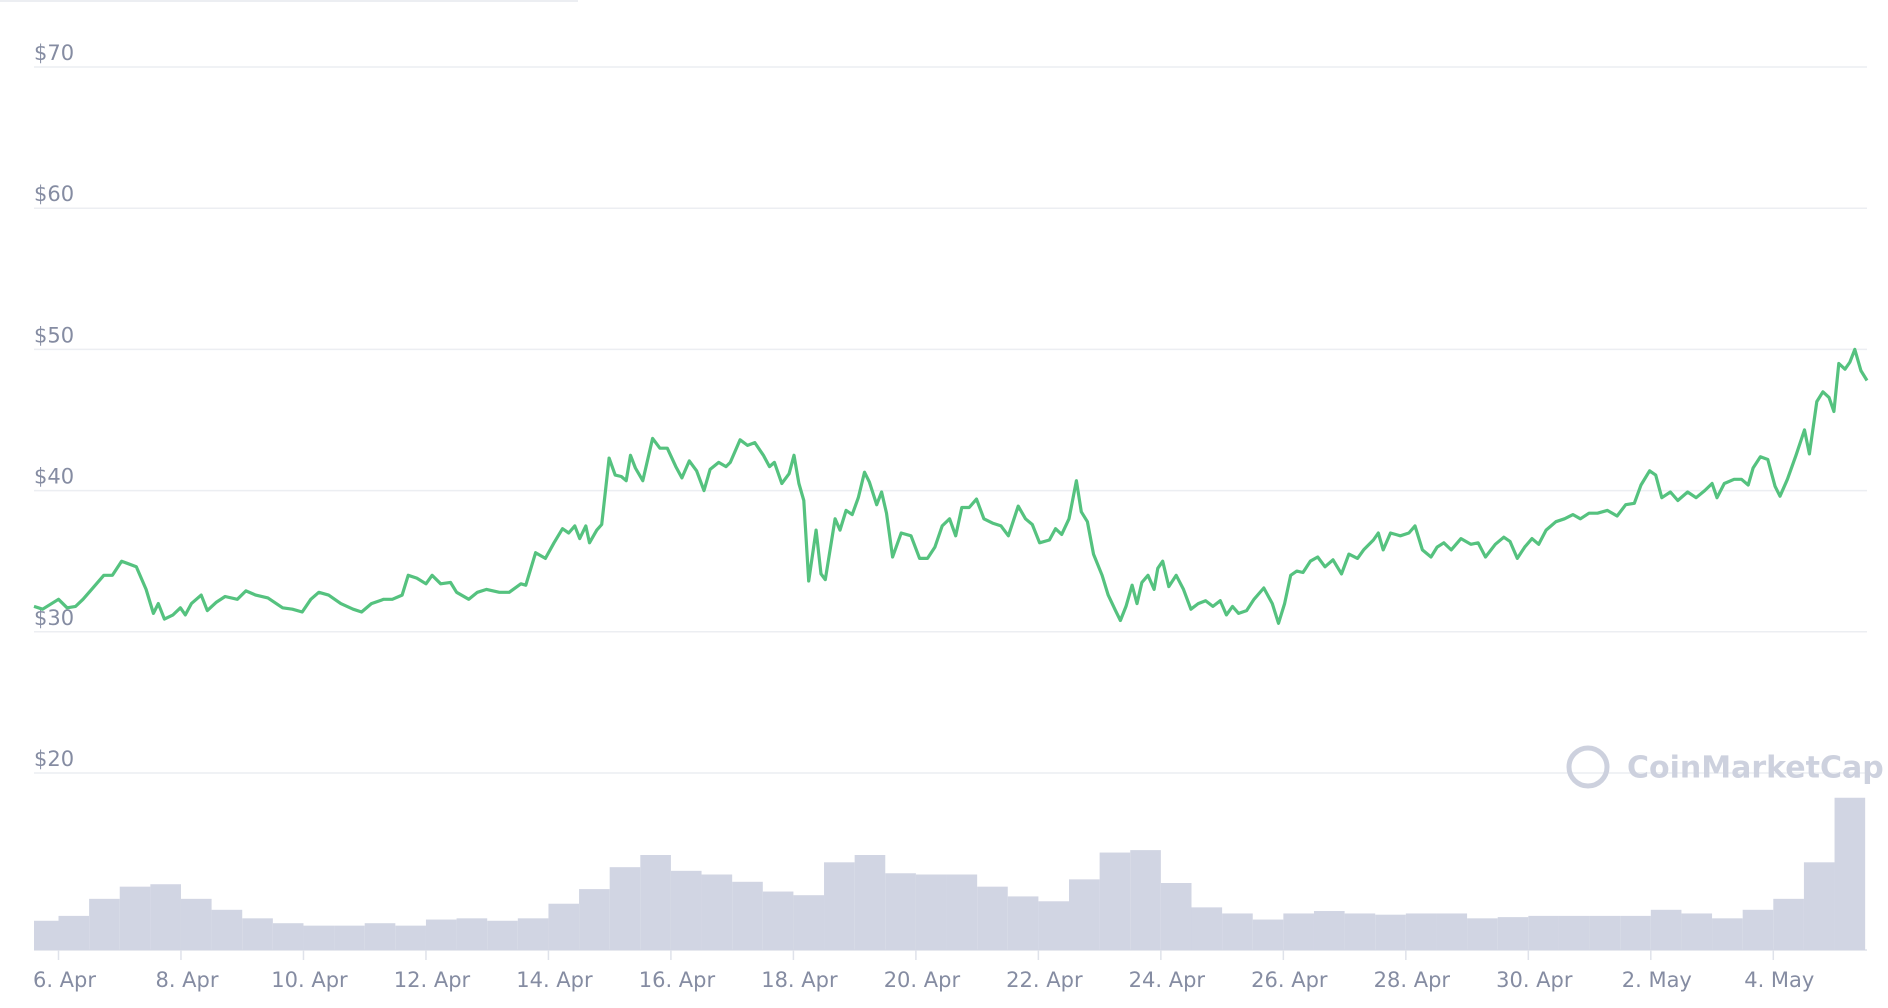 The image size is (1888, 1008). What do you see at coordinates (54, 477) in the screenshot?
I see `y-tick-label: $40` at bounding box center [54, 477].